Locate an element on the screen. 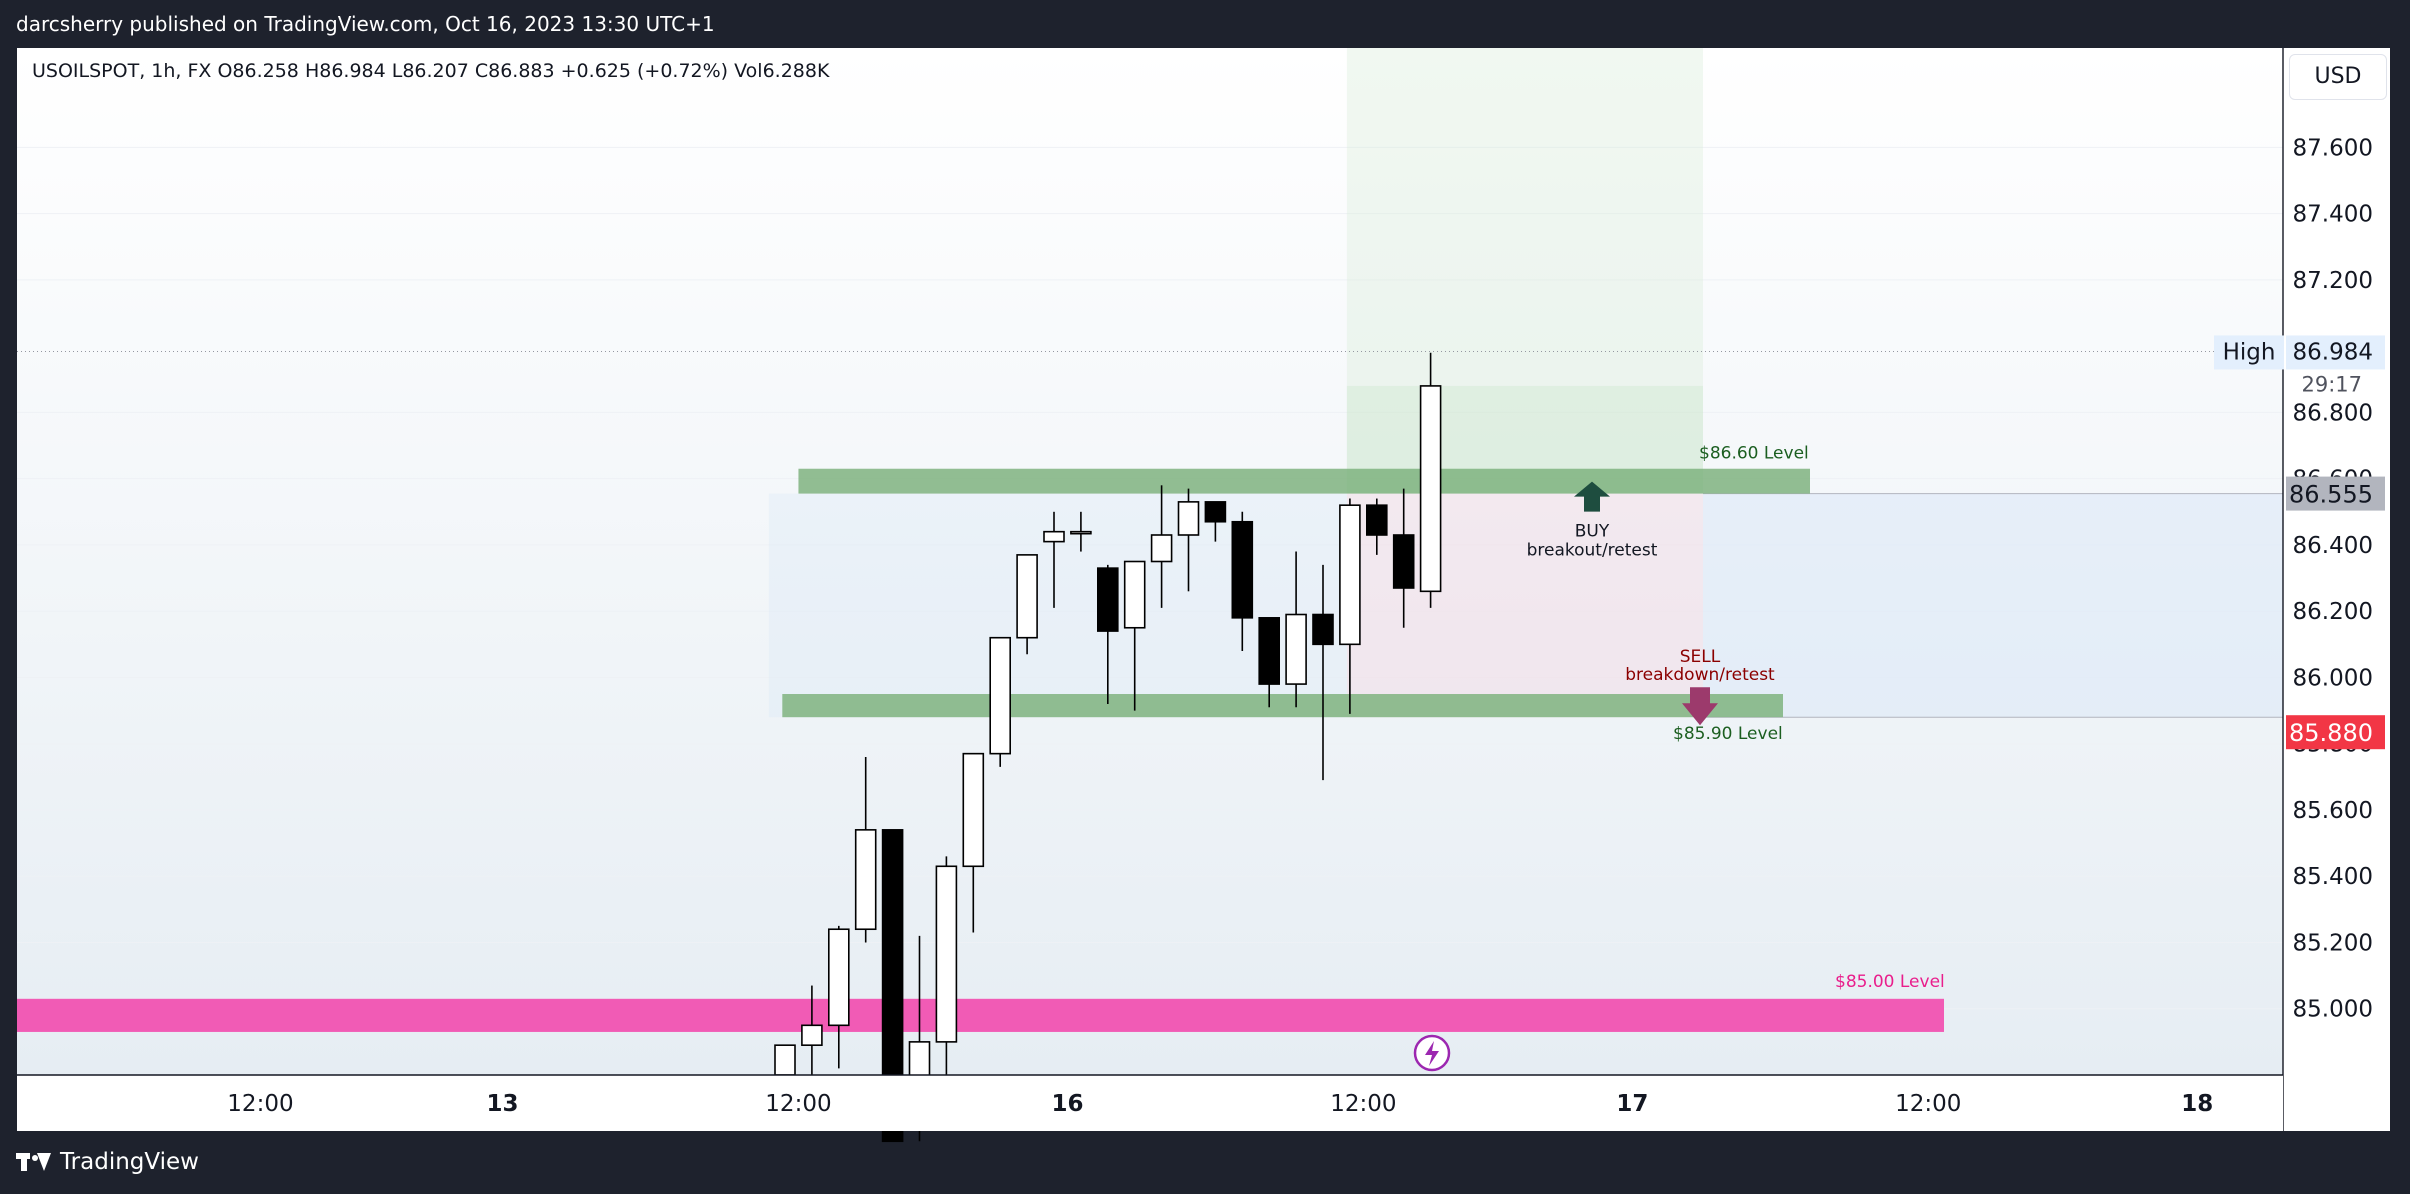 Image resolution: width=2410 pixels, height=1194 pixels. last-price-bg is located at coordinates (2335, 732).